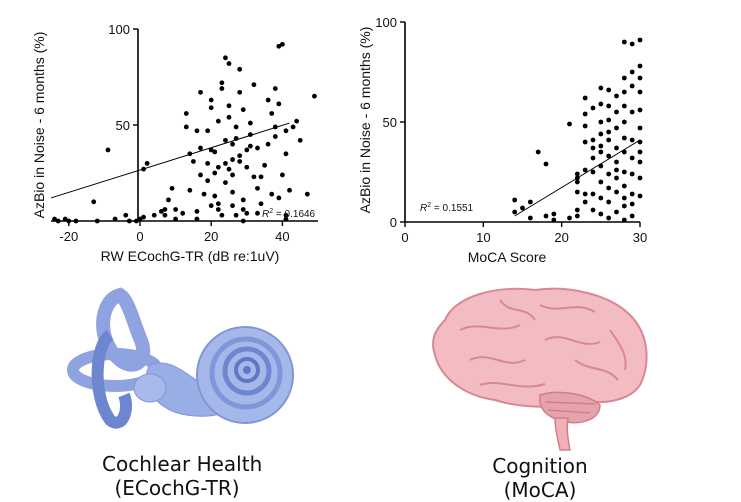 The width and height of the screenshot is (741, 502). Describe the element at coordinates (182, 464) in the screenshot. I see `caption-line-1: Cochlear Health` at that location.